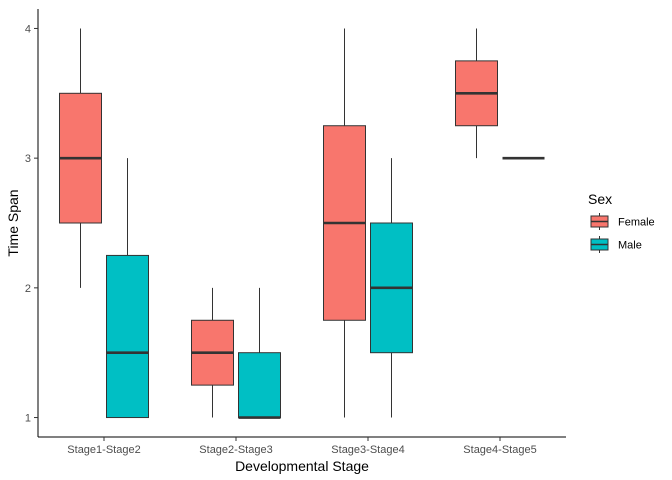 The height and width of the screenshot is (480, 672). What do you see at coordinates (499, 450) in the screenshot?
I see `x-tick-label: Stage4-Stage5` at bounding box center [499, 450].